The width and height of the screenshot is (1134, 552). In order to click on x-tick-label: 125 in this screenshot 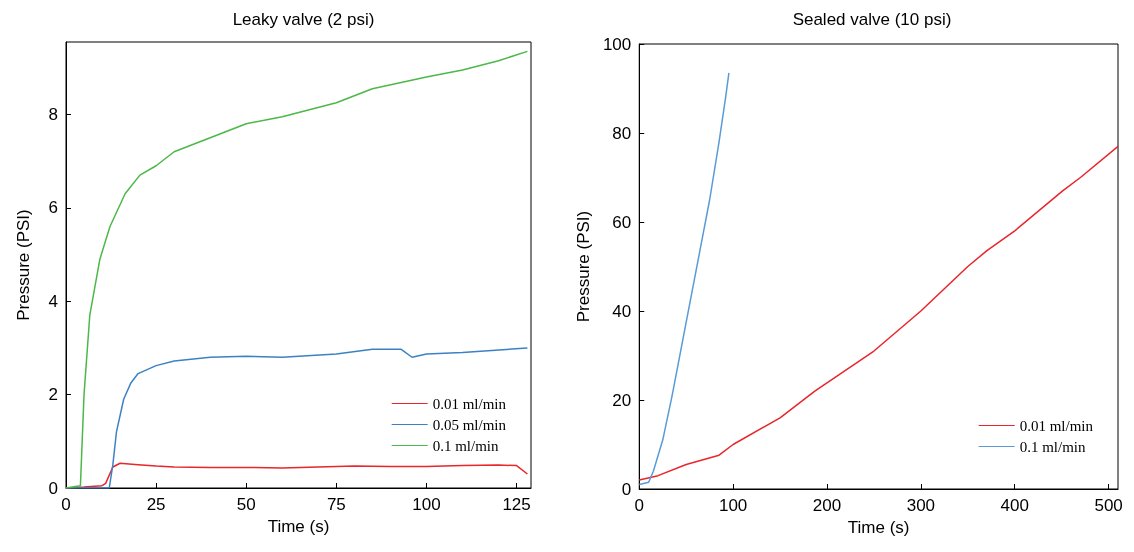, I will do `click(516, 504)`.